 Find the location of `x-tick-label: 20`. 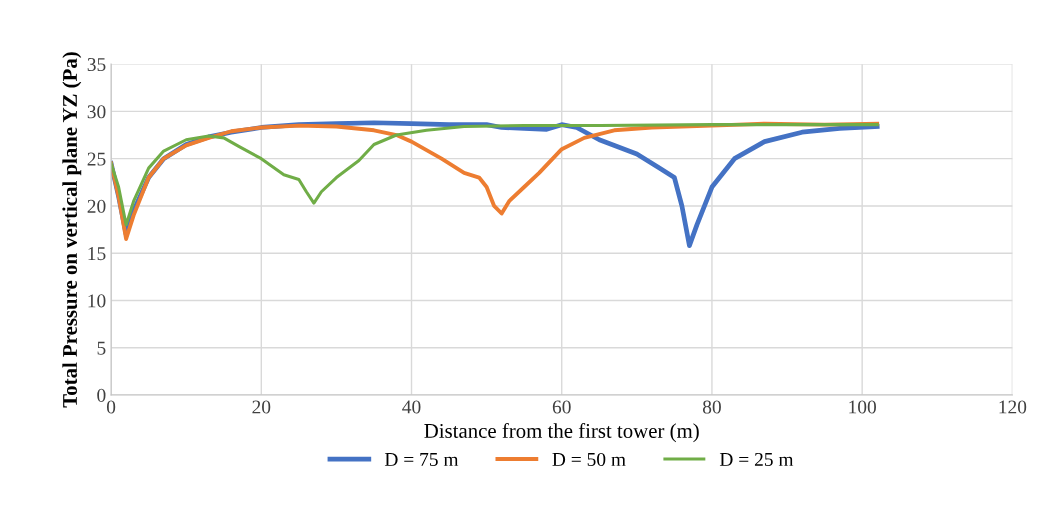

x-tick-label: 20 is located at coordinates (261, 407).